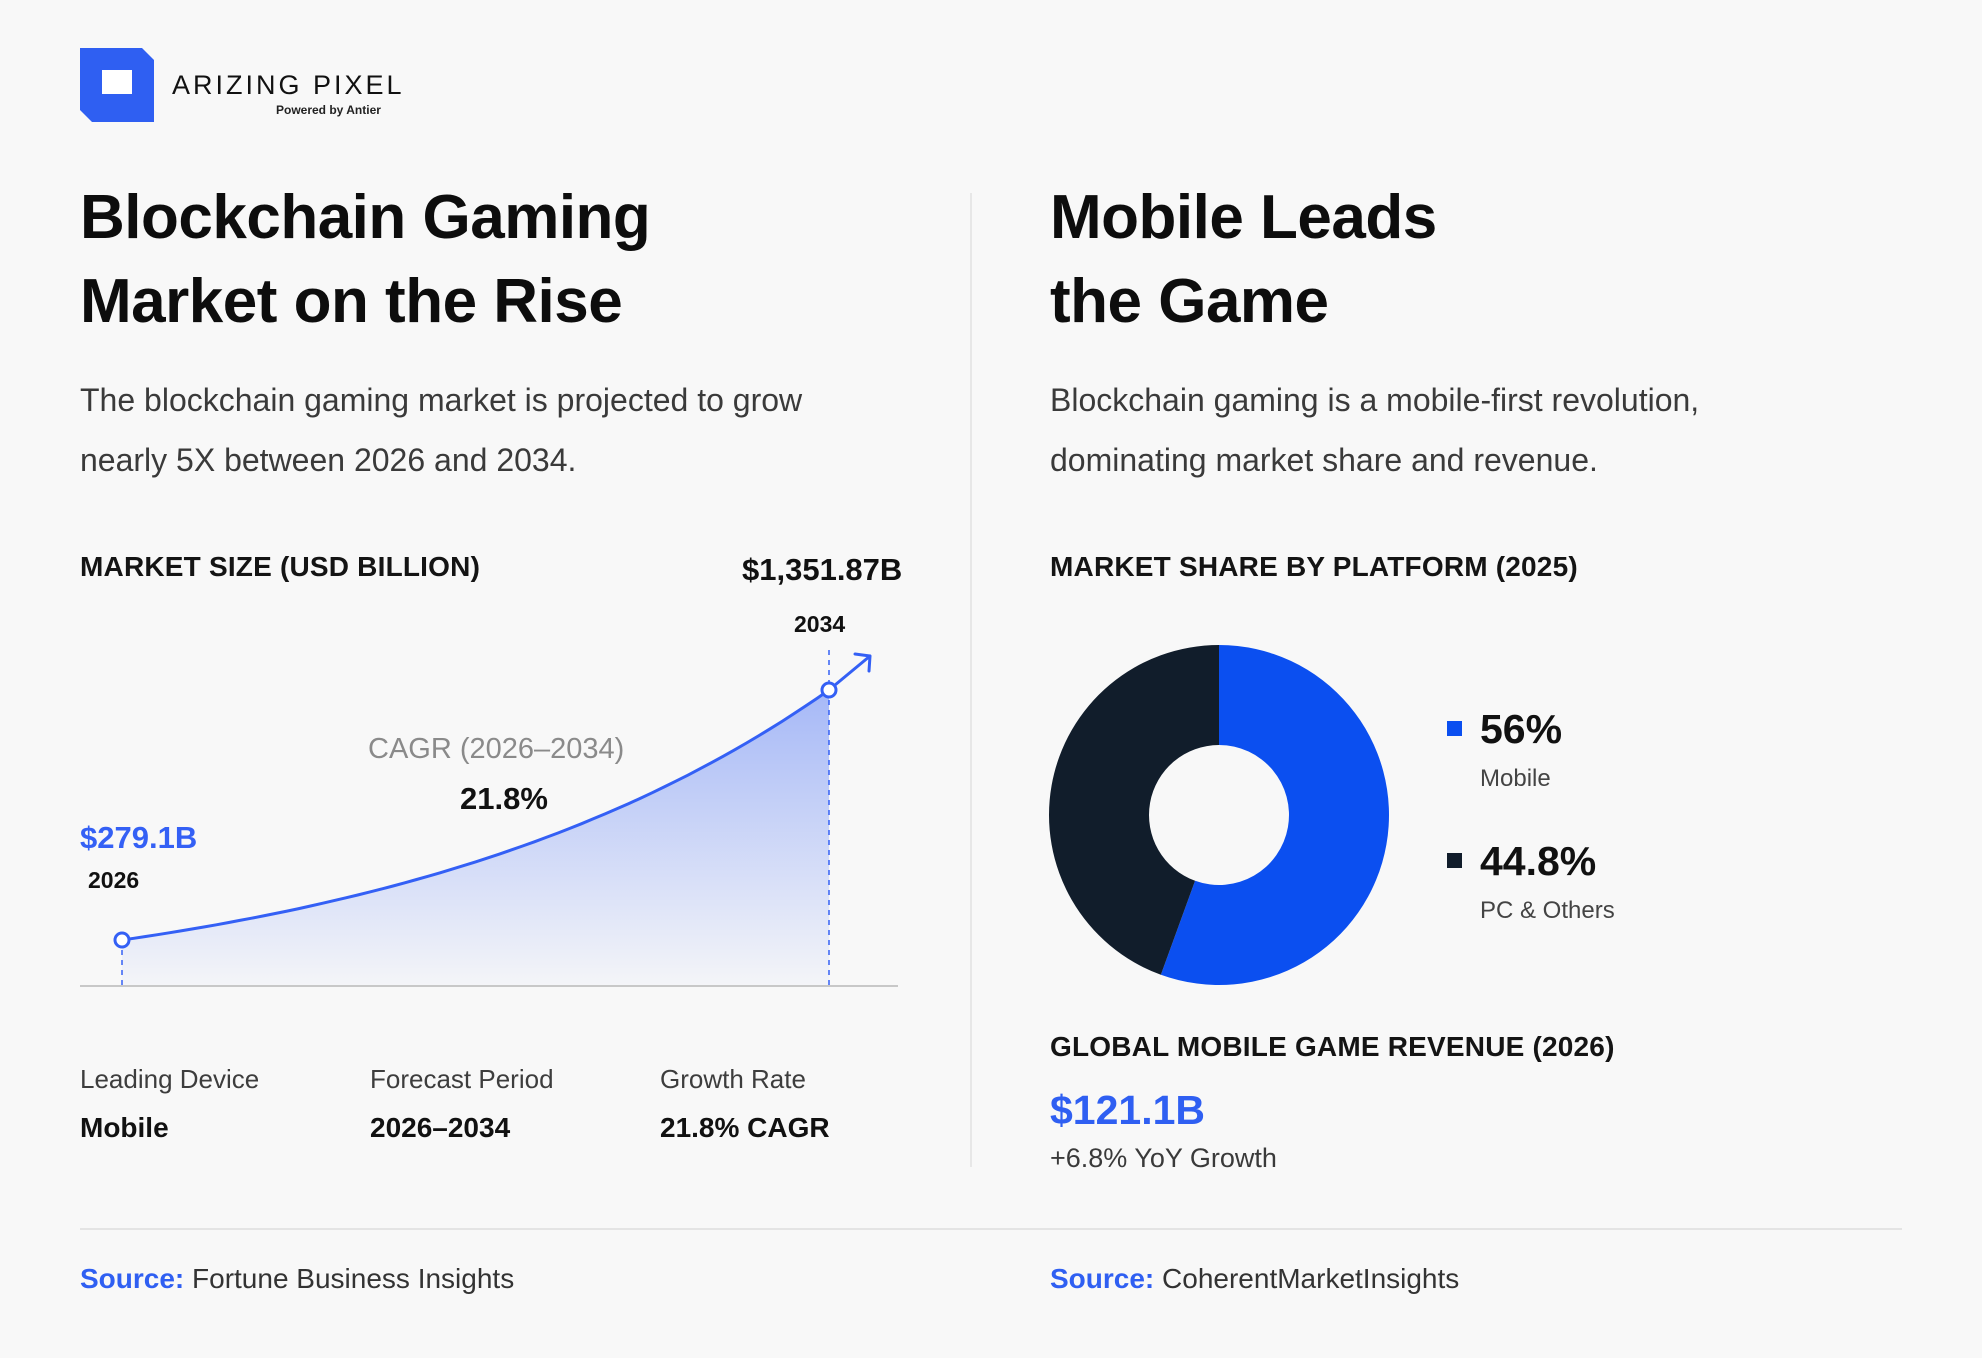 The width and height of the screenshot is (1982, 1358). Describe the element at coordinates (139, 837) in the screenshot. I see `start-value-label: $279.1B` at that location.